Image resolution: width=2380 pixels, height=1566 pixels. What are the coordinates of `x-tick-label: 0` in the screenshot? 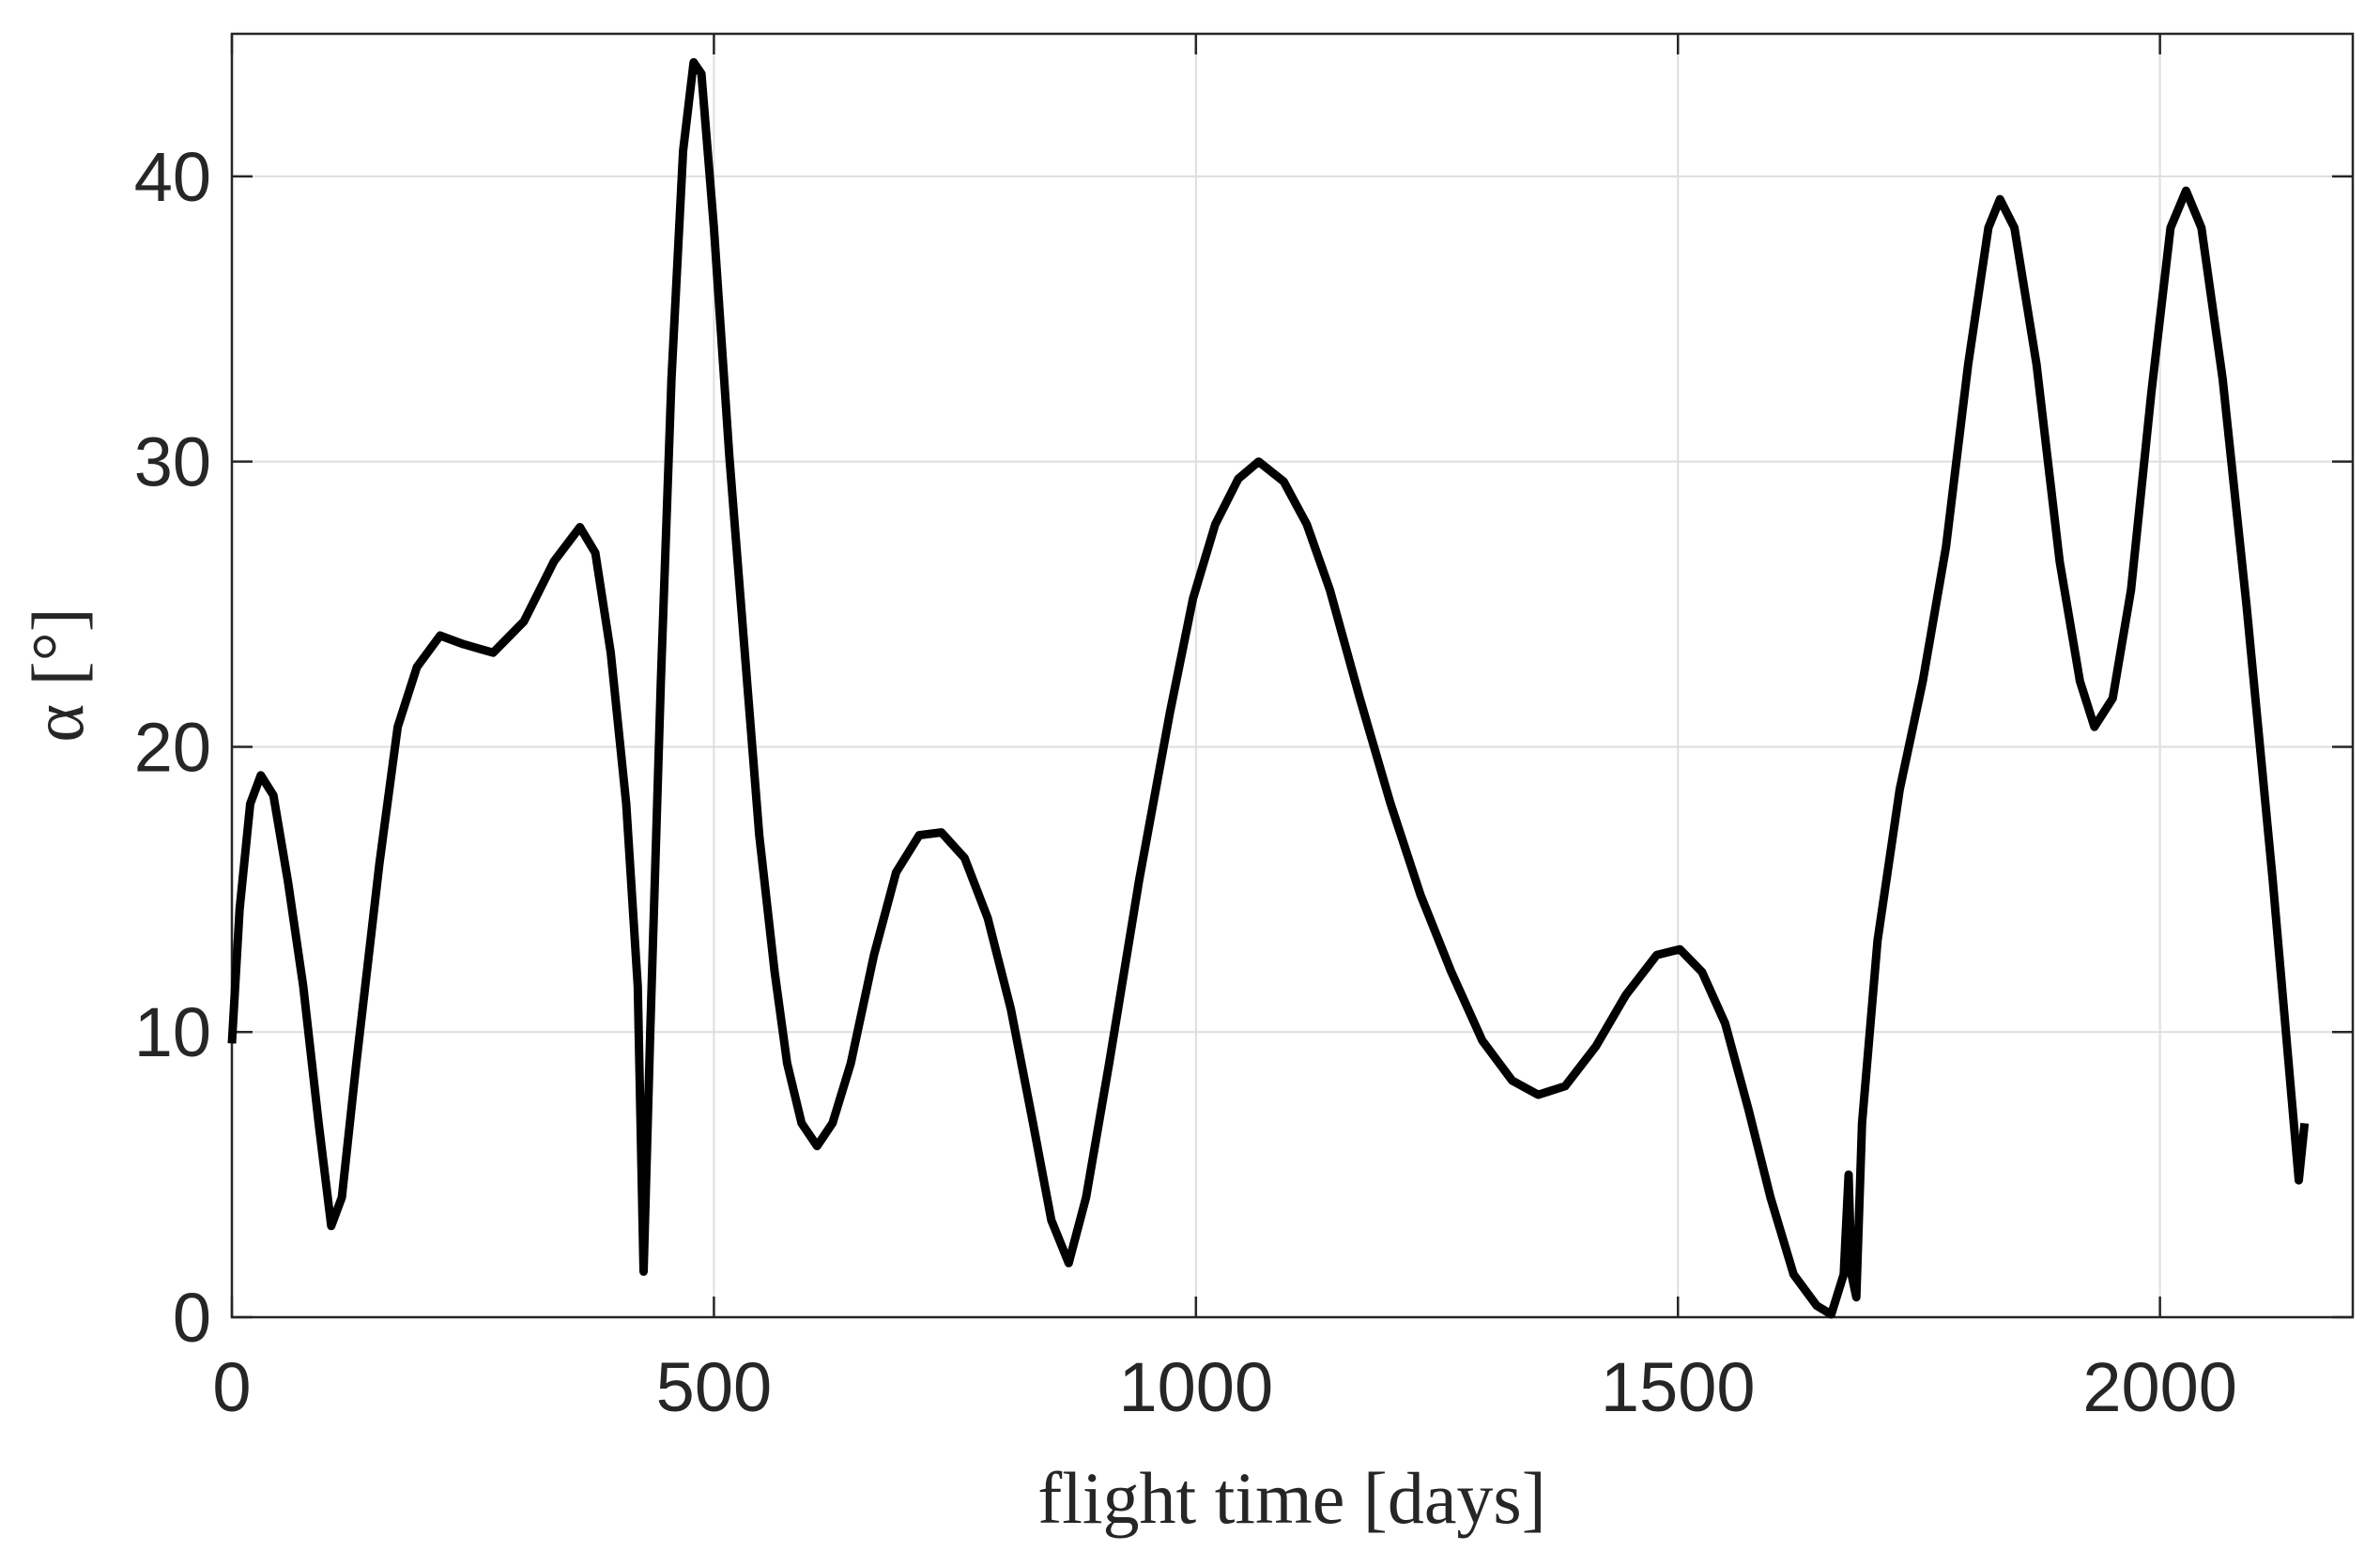 It's located at (231, 1387).